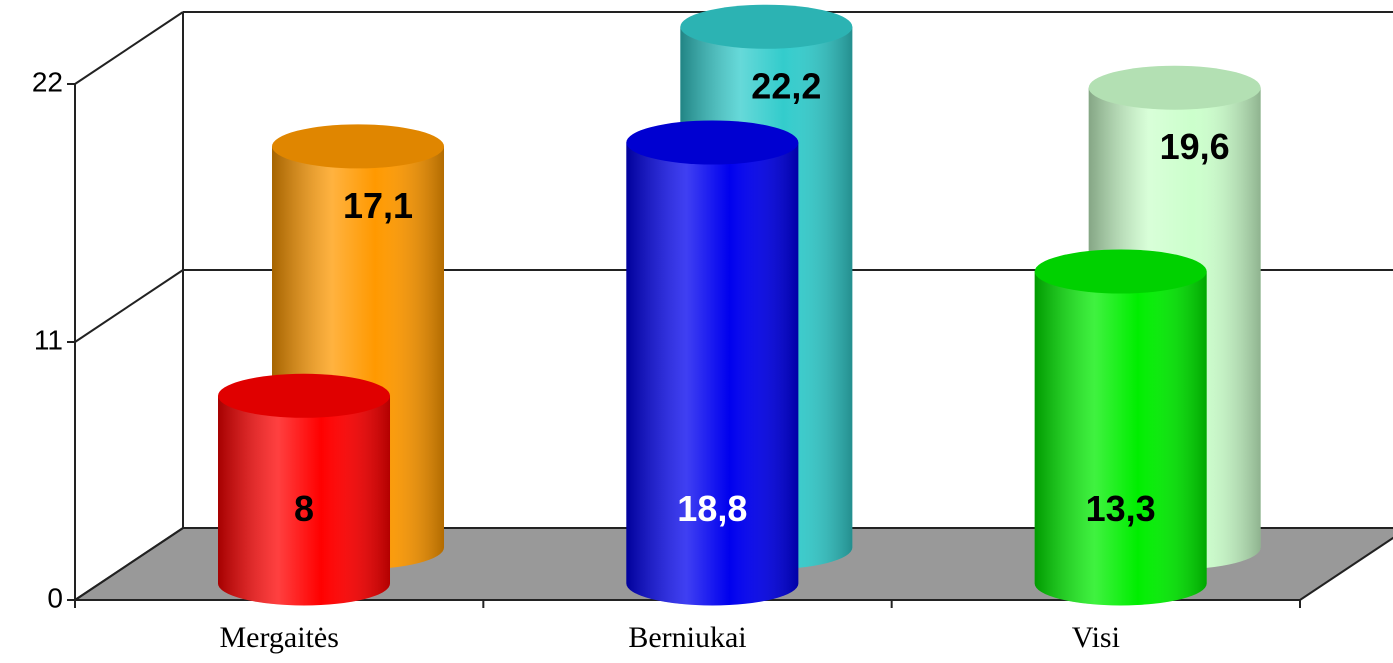  I want to click on value-label: 22,2, so click(786, 85).